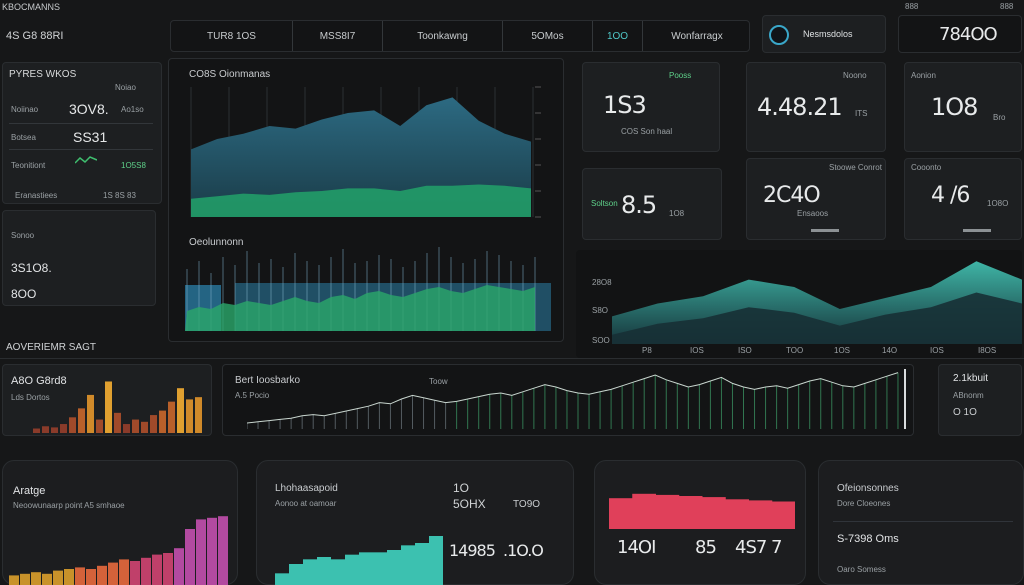 This screenshot has width=1024, height=585. I want to click on line-series, so click(573, 398).